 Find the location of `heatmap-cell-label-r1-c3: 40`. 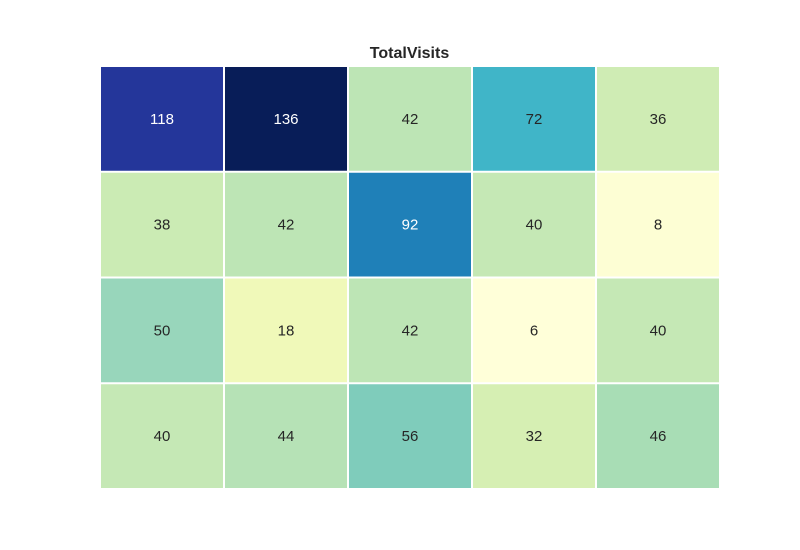

heatmap-cell-label-r1-c3: 40 is located at coordinates (534, 225).